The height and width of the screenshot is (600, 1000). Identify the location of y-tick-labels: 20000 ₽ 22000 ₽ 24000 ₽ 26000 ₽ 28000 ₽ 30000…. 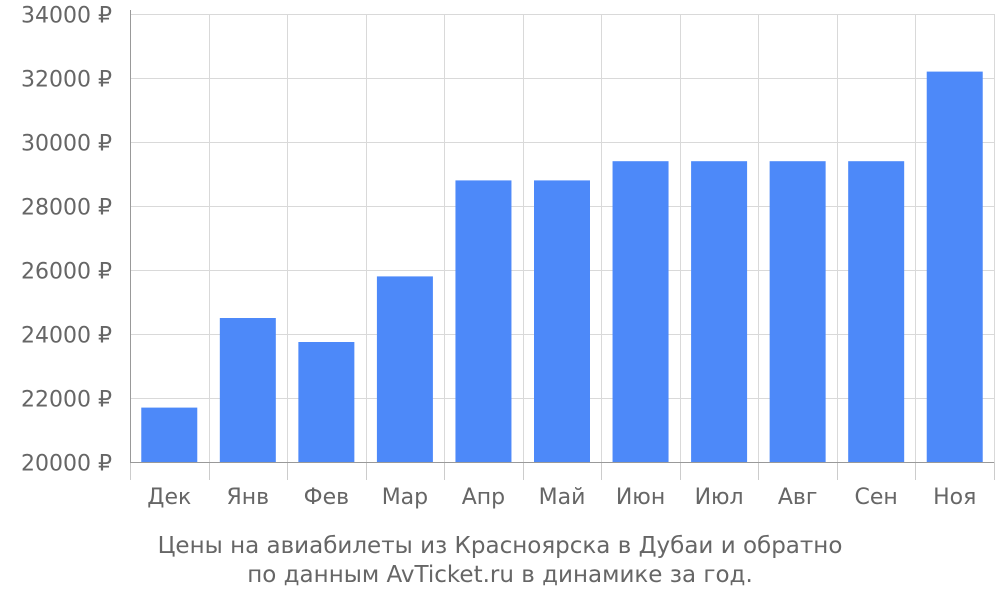
(66, 240).